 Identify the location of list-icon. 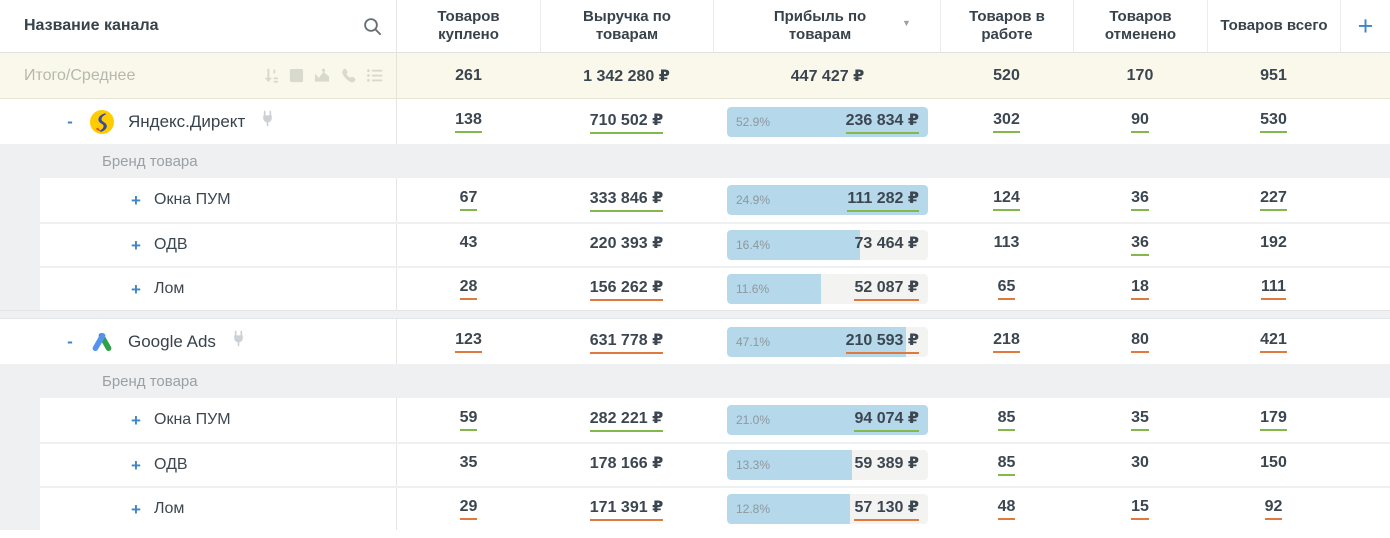
(375, 75).